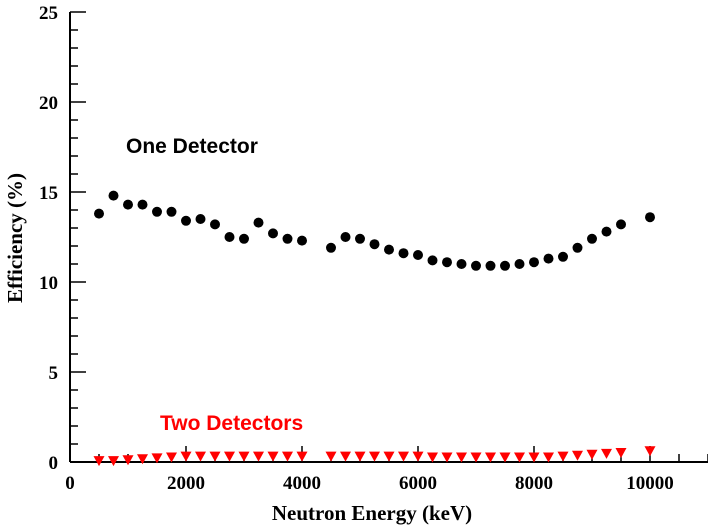 Image resolution: width=708 pixels, height=526 pixels. Describe the element at coordinates (302, 483) in the screenshot. I see `x-tick-label: 4000` at that location.